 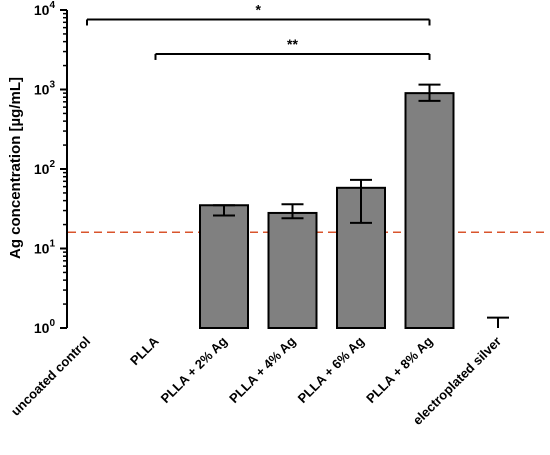 I want to click on y-tick-label: 10³, so click(x=45, y=89).